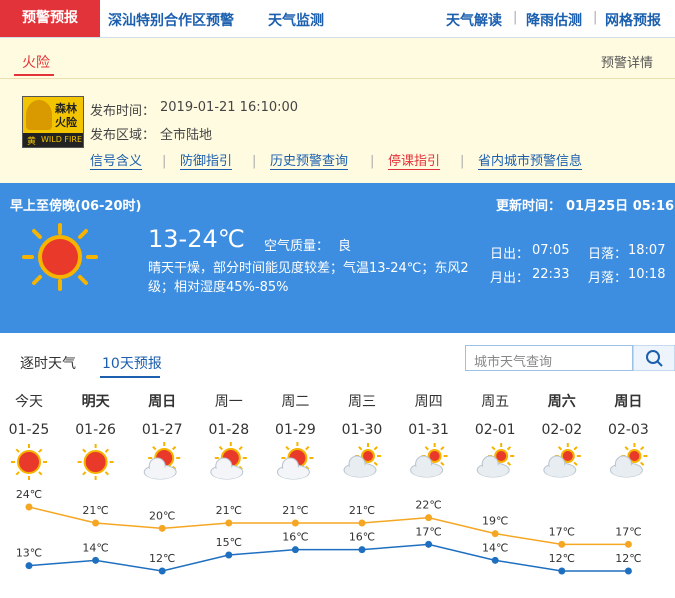 The image size is (675, 598). What do you see at coordinates (295, 510) in the screenshot?
I see `temp-label: 21℃` at bounding box center [295, 510].